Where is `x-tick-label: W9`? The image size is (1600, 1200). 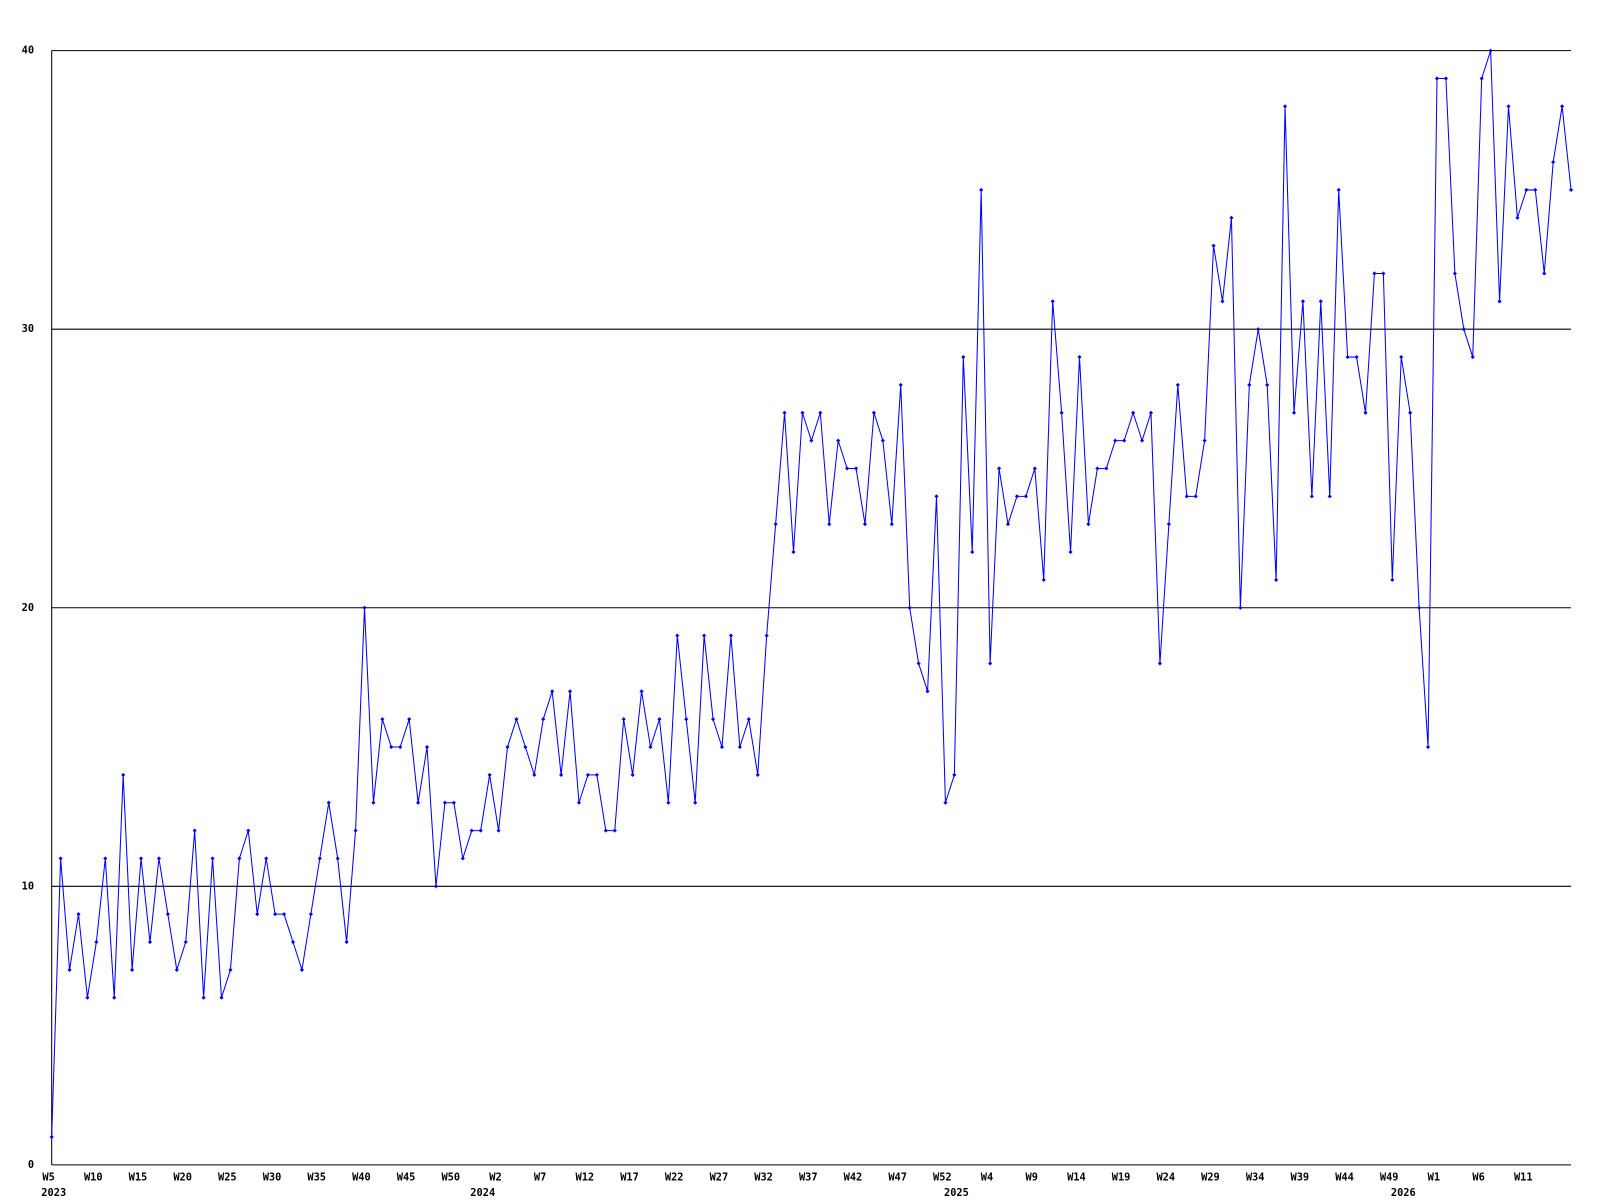 x-tick-label: W9 is located at coordinates (1031, 1177).